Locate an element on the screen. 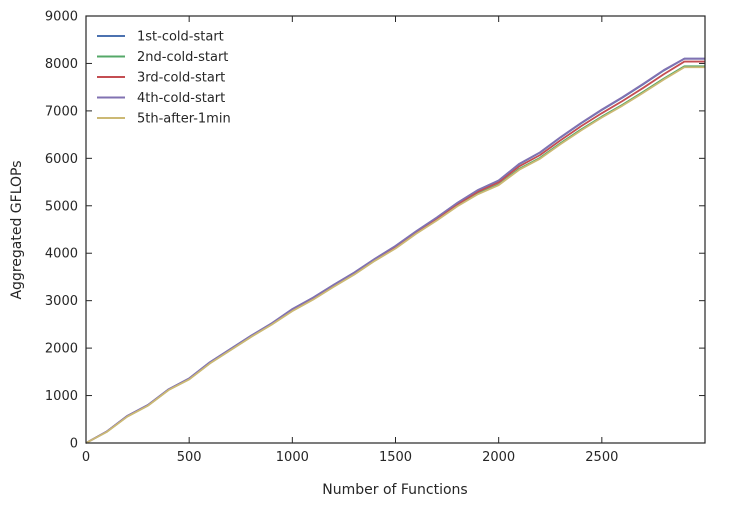 This screenshot has height=507, width=732. y-tick-label: 3000 is located at coordinates (61, 301).